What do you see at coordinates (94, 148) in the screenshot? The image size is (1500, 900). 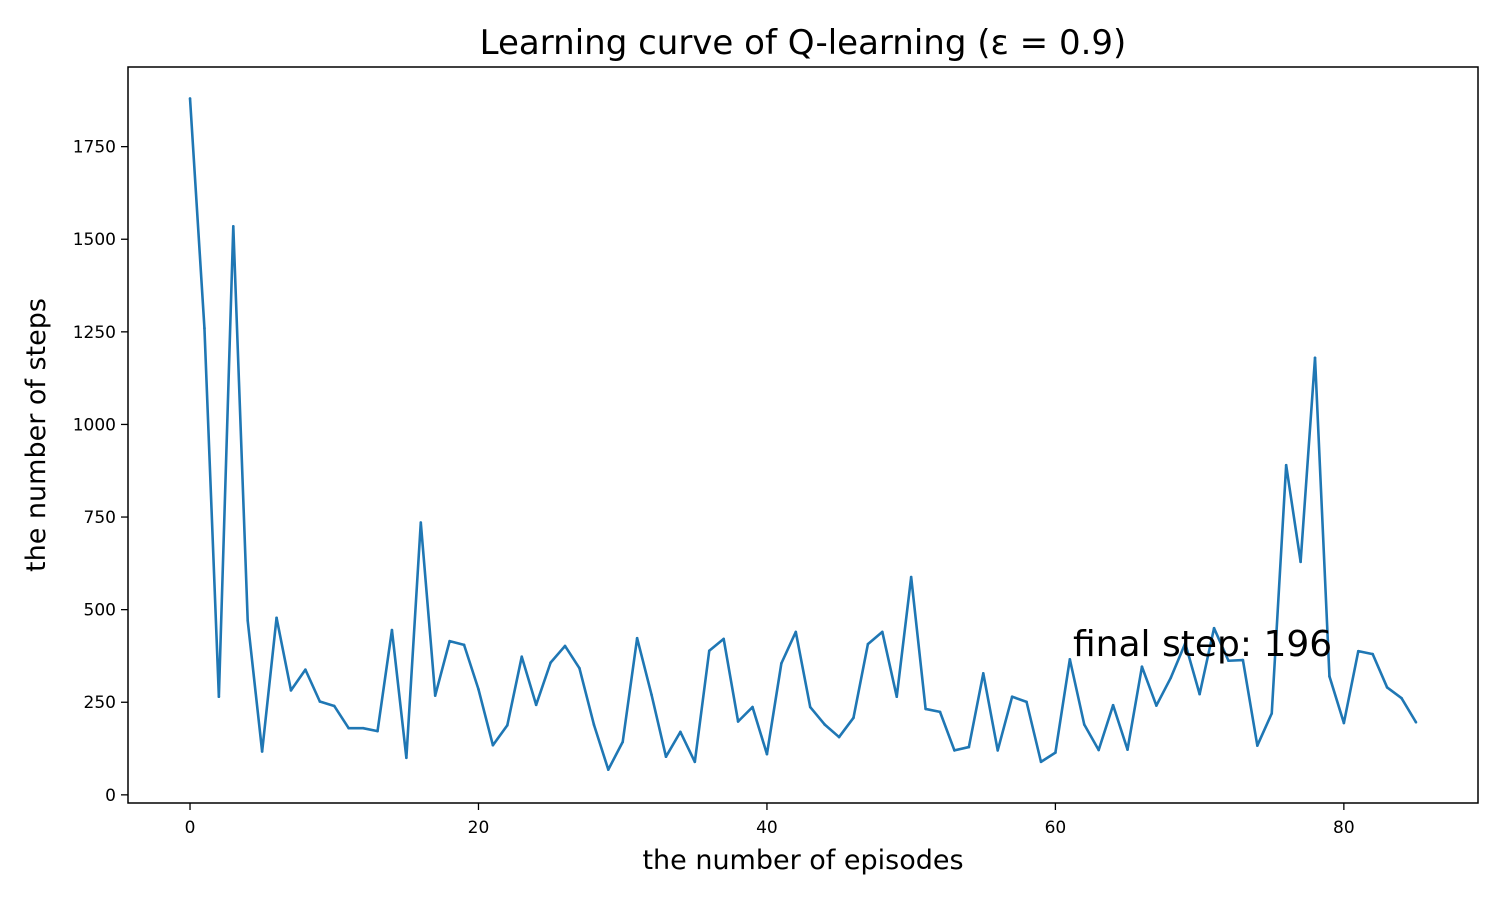 I see `y-tick-label: 1750` at bounding box center [94, 148].